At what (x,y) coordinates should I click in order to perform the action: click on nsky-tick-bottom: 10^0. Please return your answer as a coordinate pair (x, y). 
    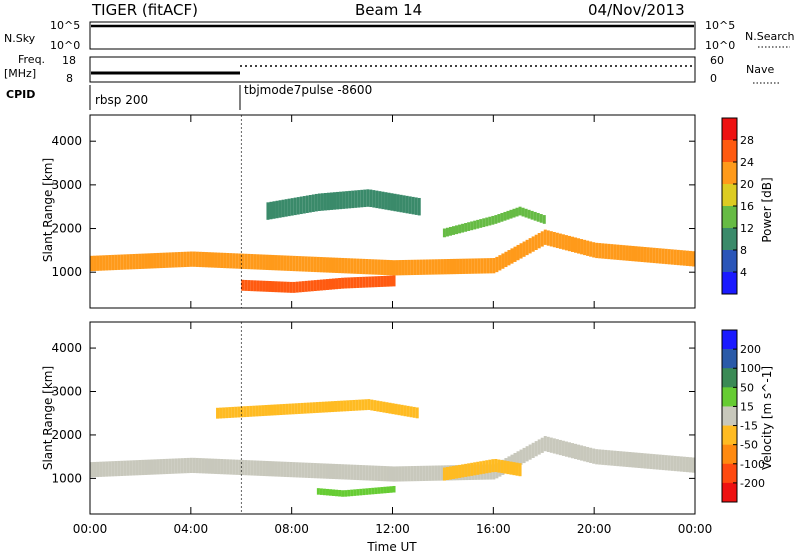
    Looking at the image, I should click on (65, 45).